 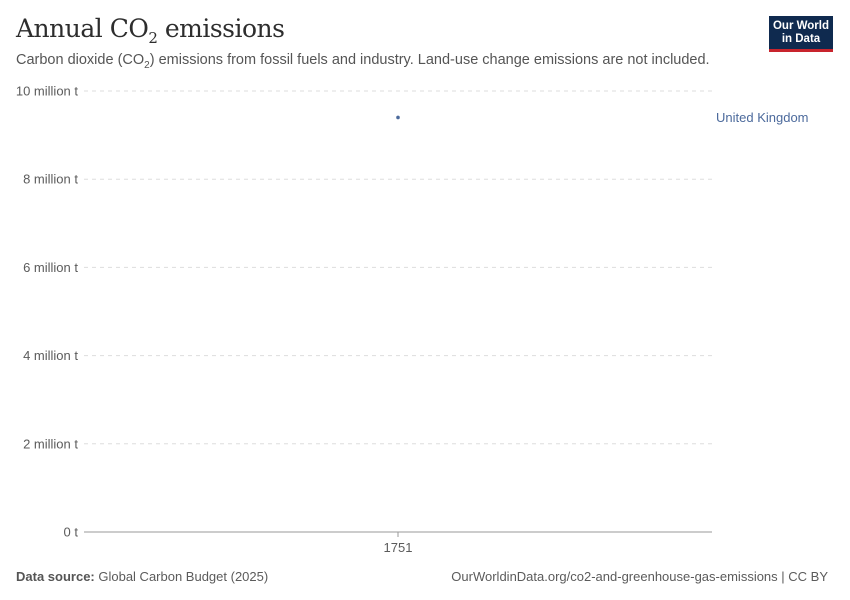 I want to click on y-tick-label: 4 million t, so click(x=50, y=355).